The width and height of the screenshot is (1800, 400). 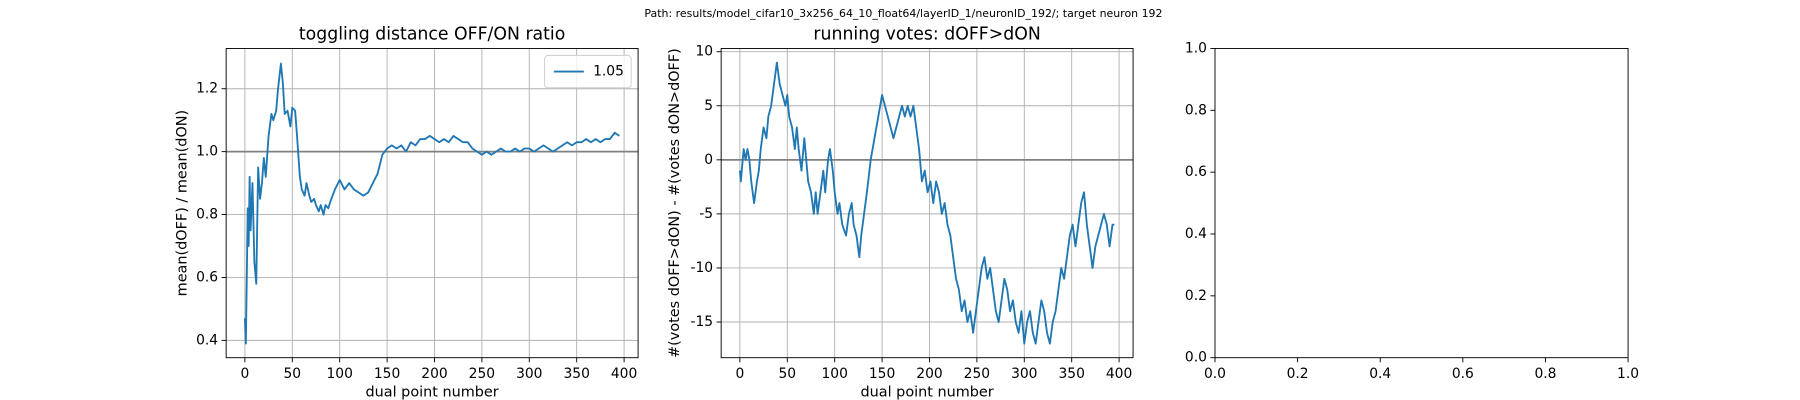 I want to click on y-tick-label: 0, so click(x=708, y=160).